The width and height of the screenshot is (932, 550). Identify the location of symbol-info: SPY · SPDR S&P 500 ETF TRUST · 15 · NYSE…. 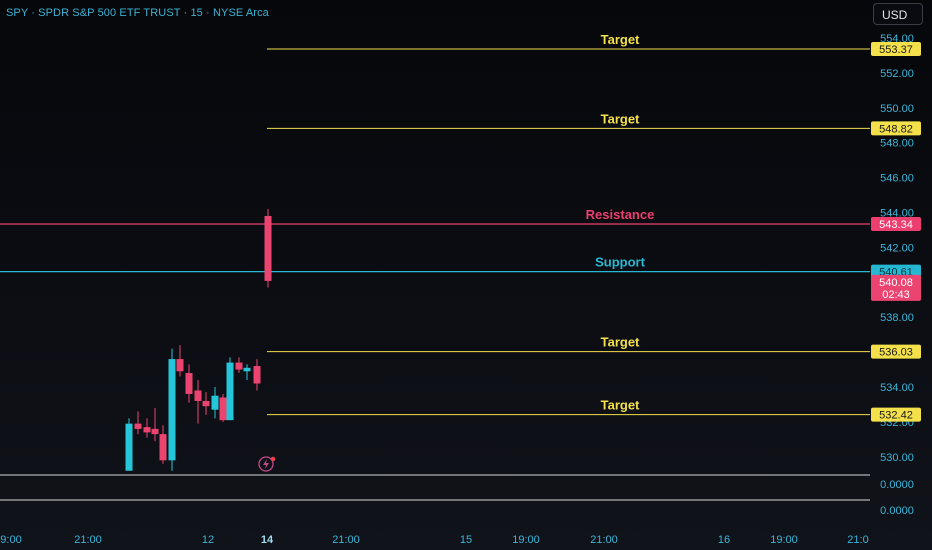
(137, 13).